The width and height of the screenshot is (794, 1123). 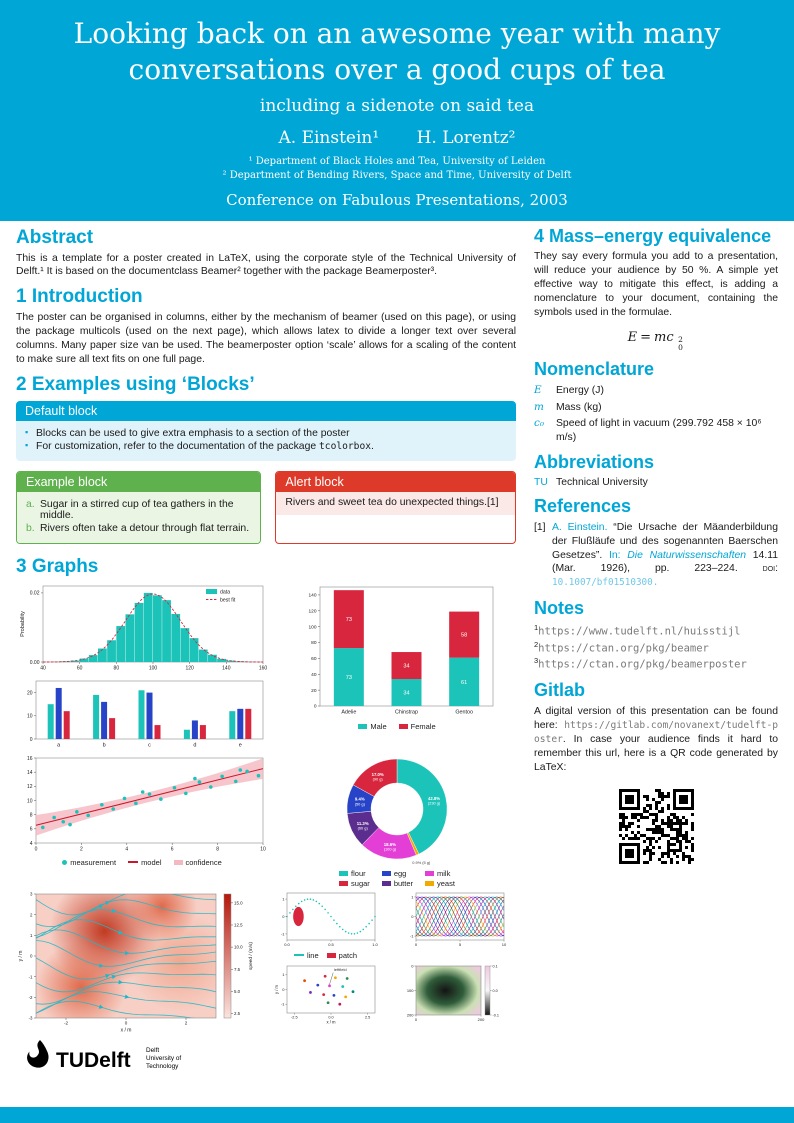 What do you see at coordinates (104, 745) in the screenshot?
I see `svg-text: b` at bounding box center [104, 745].